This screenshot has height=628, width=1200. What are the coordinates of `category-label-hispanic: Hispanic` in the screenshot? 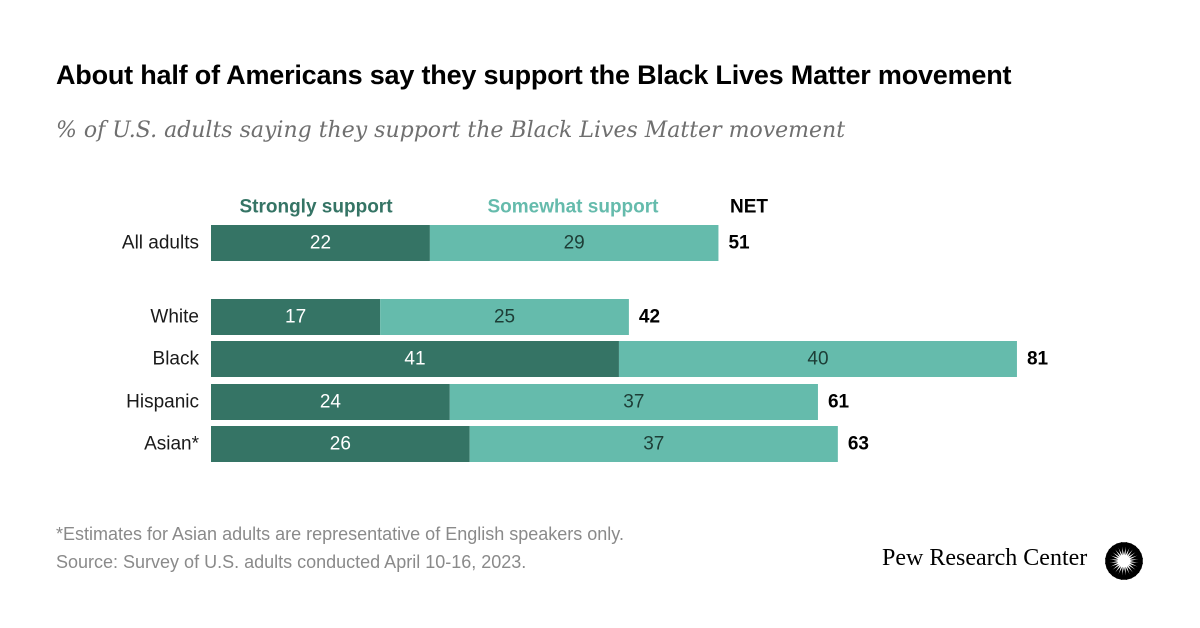 It's located at (162, 402).